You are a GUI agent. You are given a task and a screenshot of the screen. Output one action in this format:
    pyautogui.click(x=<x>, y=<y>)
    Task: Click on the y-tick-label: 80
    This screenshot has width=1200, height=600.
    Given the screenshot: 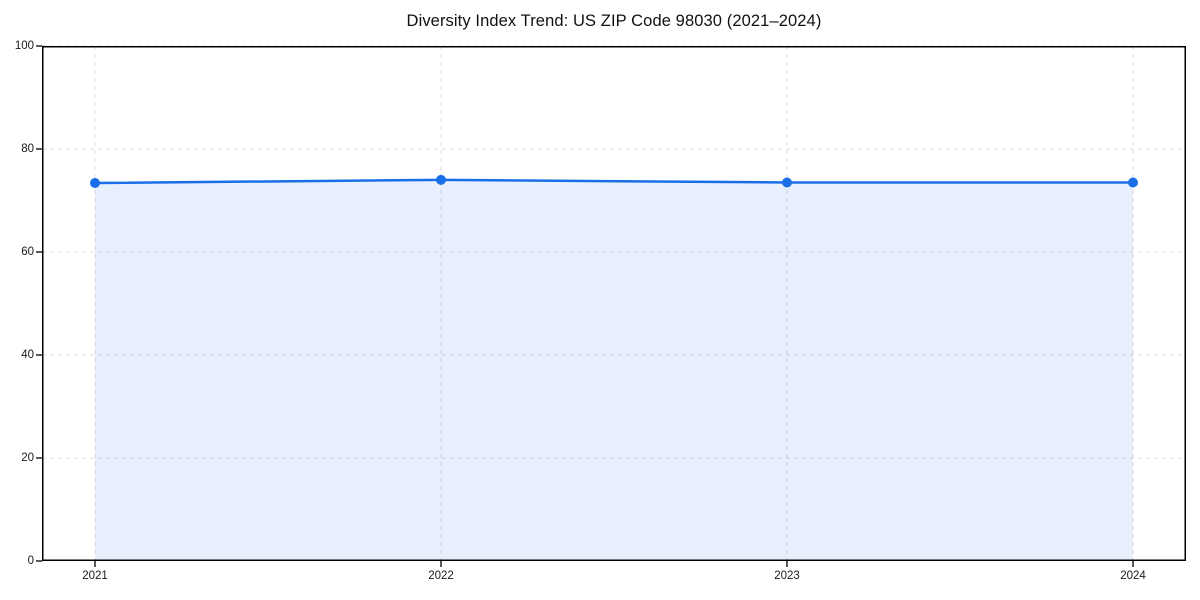 What is the action you would take?
    pyautogui.click(x=27, y=149)
    